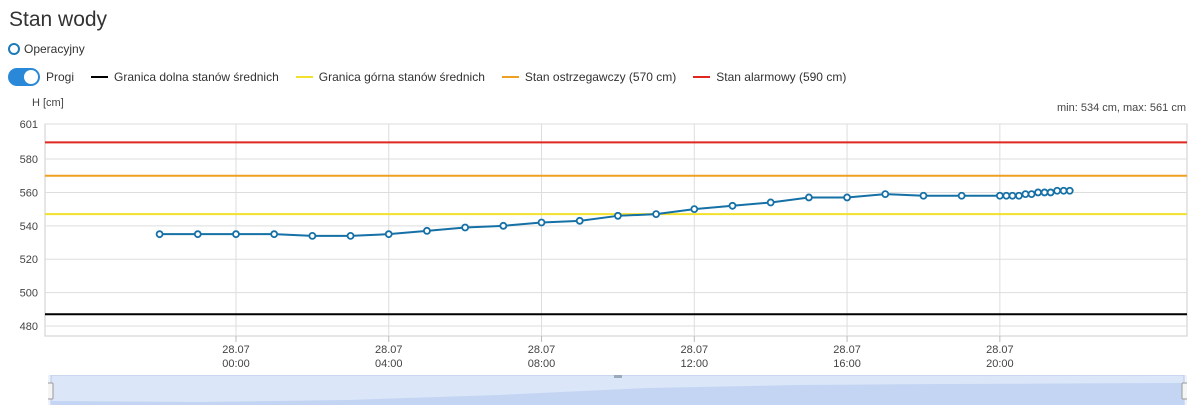 The width and height of the screenshot is (1200, 415). Describe the element at coordinates (600, 77) in the screenshot. I see `legend-label: Stan ostrzegawczy (570 cm)` at that location.